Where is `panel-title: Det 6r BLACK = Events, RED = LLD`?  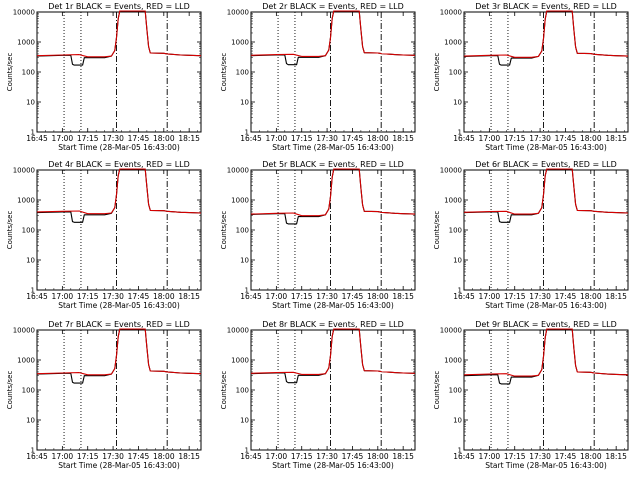 panel-title: Det 6r BLACK = Events, RED = LLD is located at coordinates (546, 164).